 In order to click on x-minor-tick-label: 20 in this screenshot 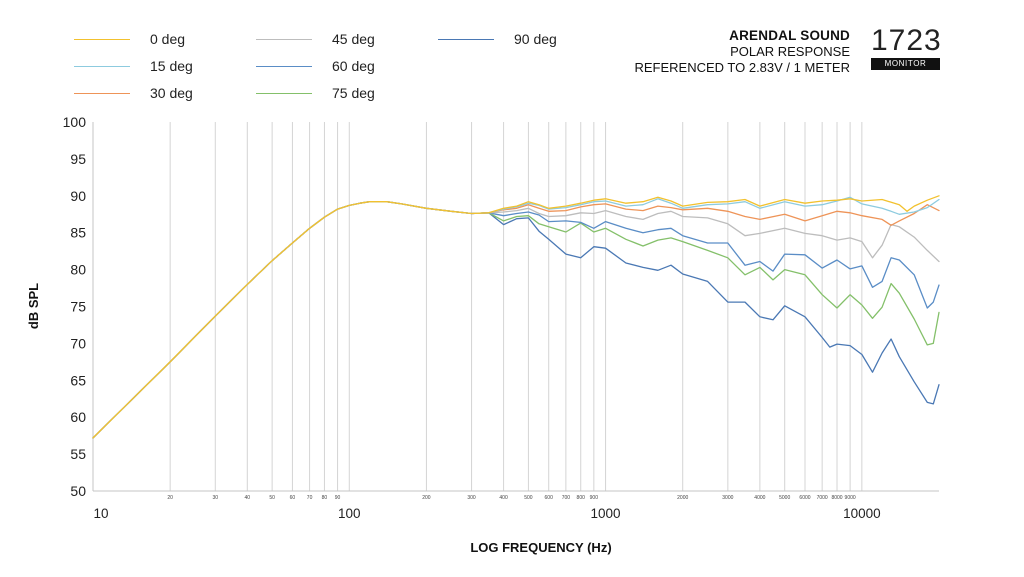, I will do `click(170, 498)`.